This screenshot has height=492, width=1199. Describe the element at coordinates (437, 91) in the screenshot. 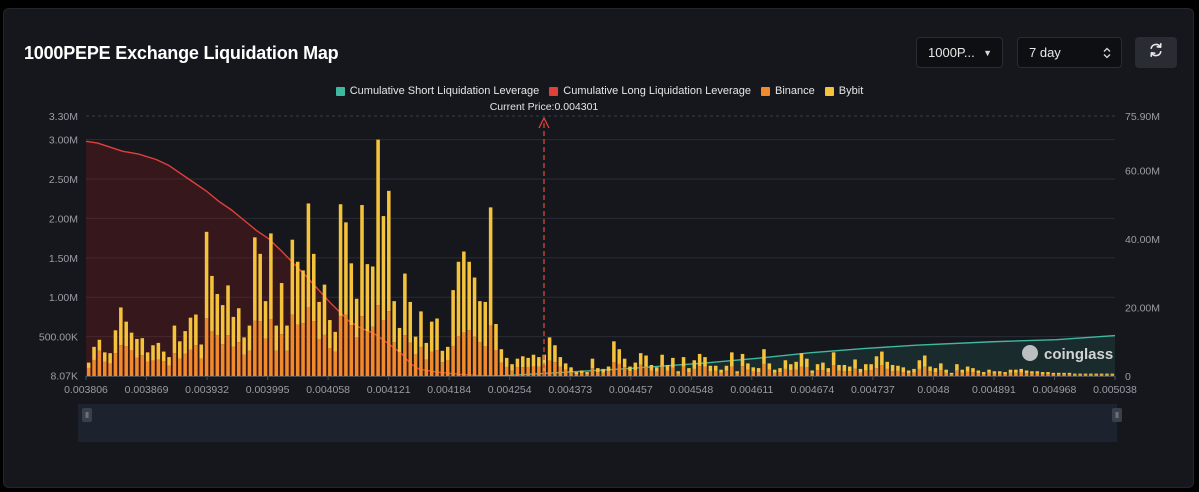

I see `legend-short: Cumulative Short Liquidation Leverage` at that location.